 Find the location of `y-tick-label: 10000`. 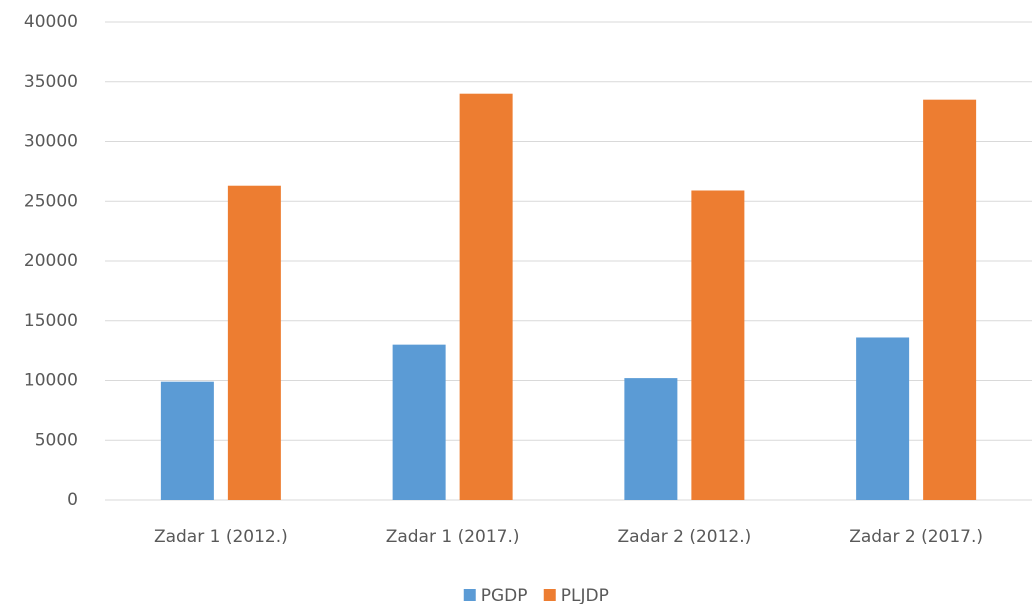

y-tick-label: 10000 is located at coordinates (51, 381).